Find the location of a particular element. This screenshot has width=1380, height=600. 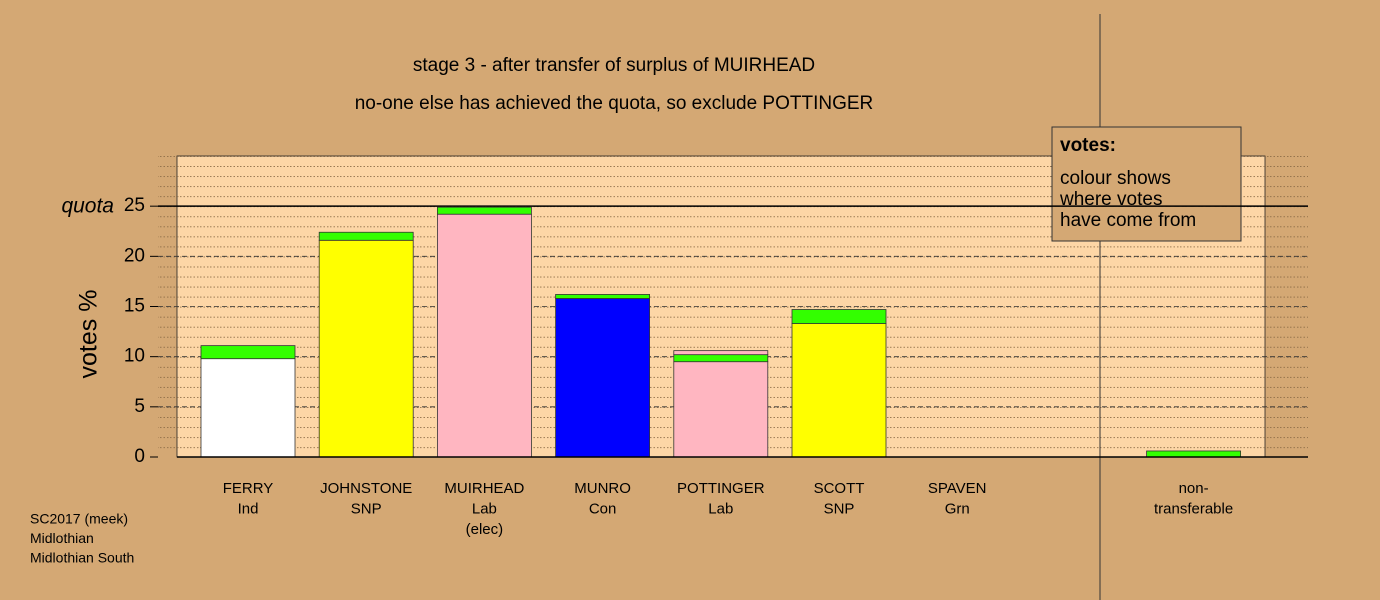

y-tick-label: 5 is located at coordinates (139, 406).